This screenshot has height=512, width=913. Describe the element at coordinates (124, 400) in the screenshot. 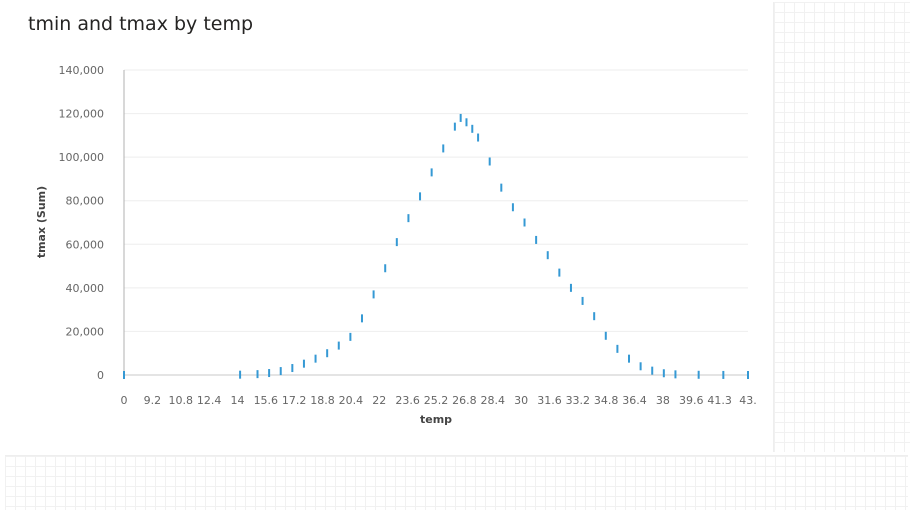

I see `x-tick-label: 0` at that location.